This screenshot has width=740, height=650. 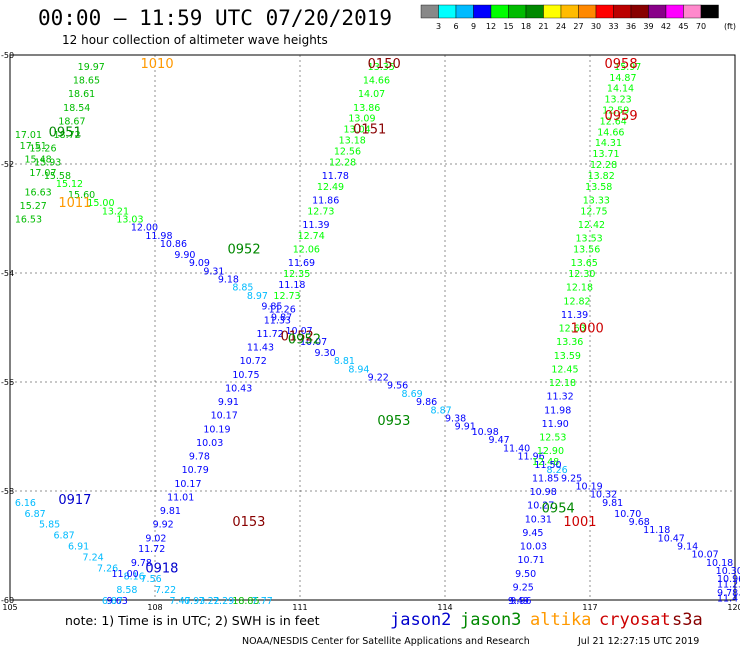 What do you see at coordinates (557, 410) in the screenshot?
I see `swh-value: 11.98` at bounding box center [557, 410].